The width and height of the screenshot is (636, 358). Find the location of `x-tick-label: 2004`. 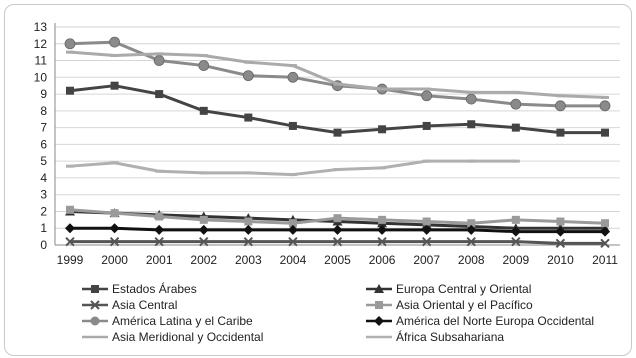

x-tick-label: 2004 is located at coordinates (293, 260).